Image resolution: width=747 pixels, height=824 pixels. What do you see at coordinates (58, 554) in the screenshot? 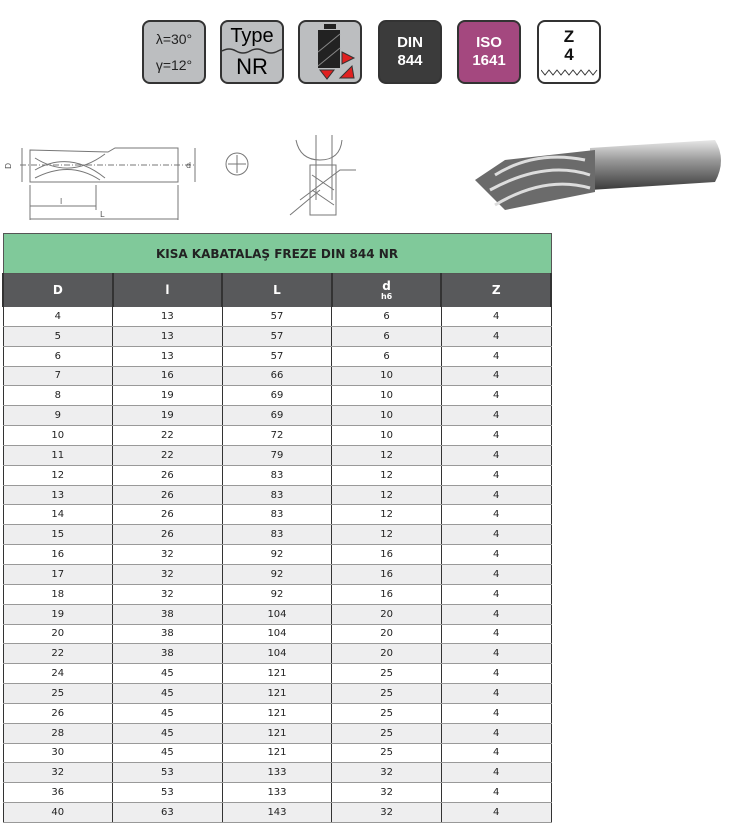
I see `cell-D: 16` at bounding box center [58, 554].